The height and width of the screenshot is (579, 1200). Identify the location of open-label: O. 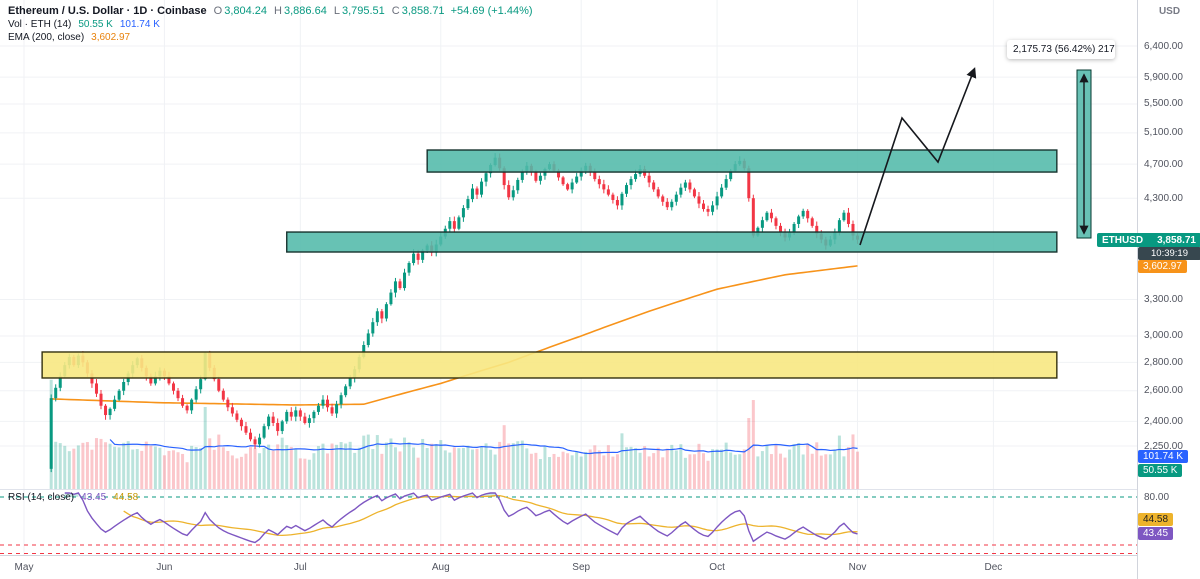
(218, 11).